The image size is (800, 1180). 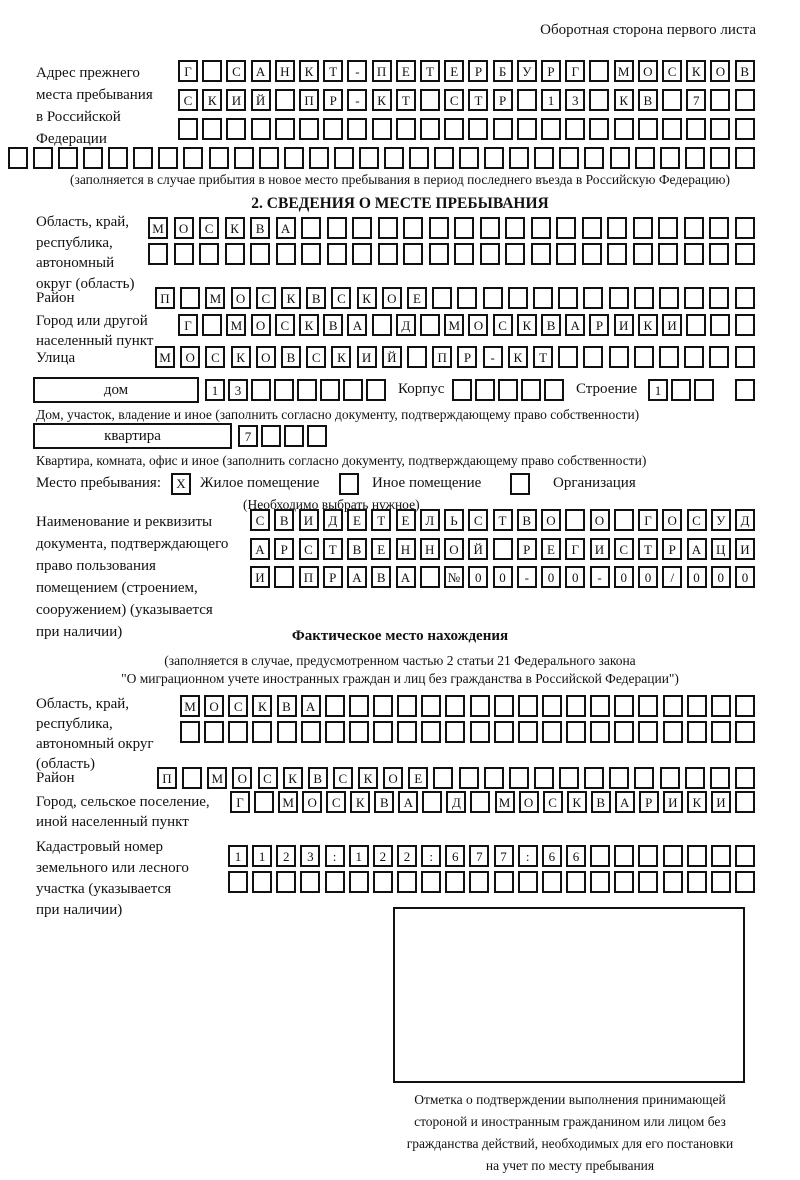 What do you see at coordinates (575, 100) in the screenshot?
I see `char-cell: 3` at bounding box center [575, 100].